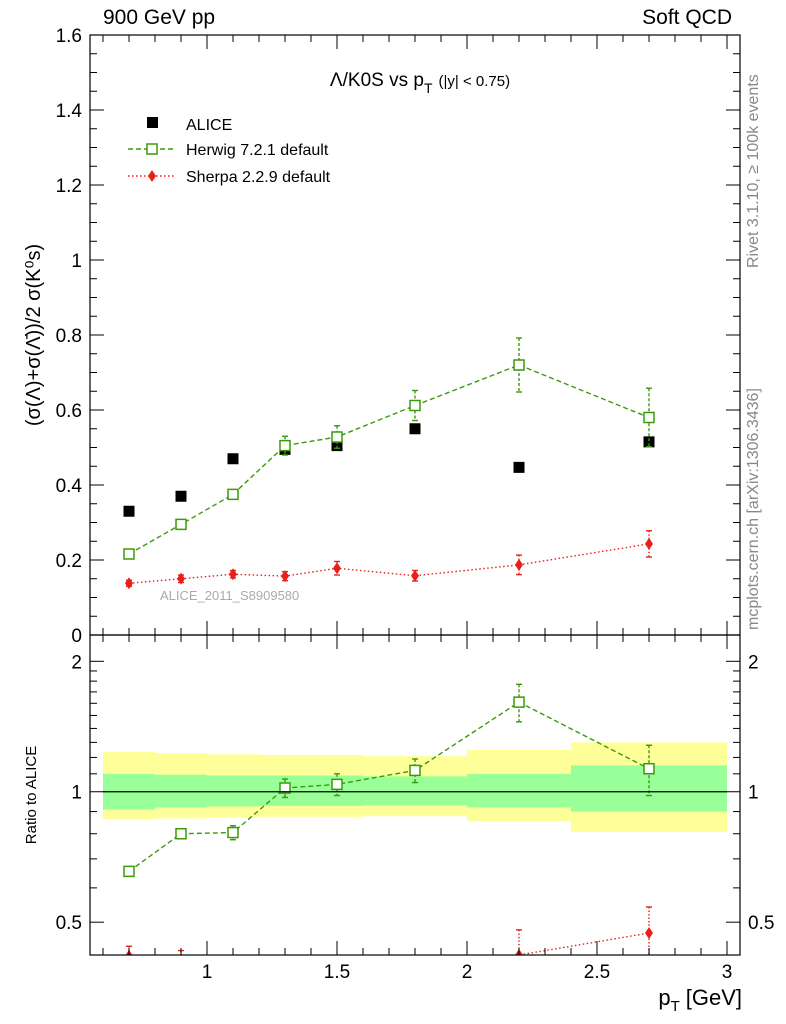 The height and width of the screenshot is (1024, 786). What do you see at coordinates (467, 972) in the screenshot?
I see `x-tick-label: 2` at bounding box center [467, 972].